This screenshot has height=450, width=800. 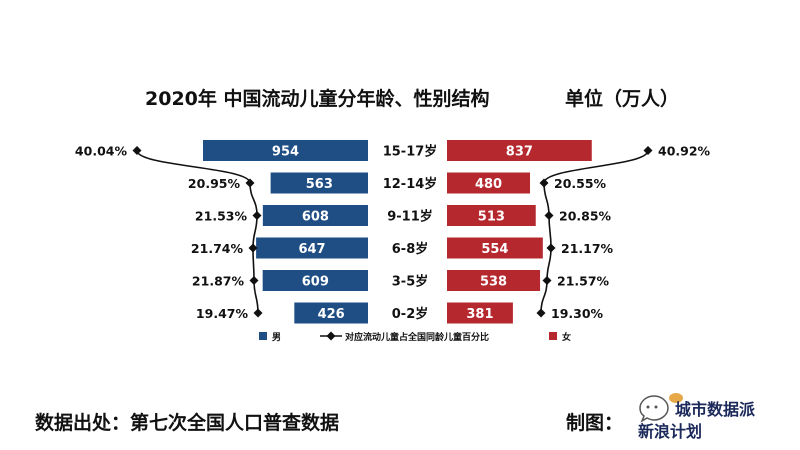 What do you see at coordinates (197, 232) in the screenshot?
I see `male-pct-line` at bounding box center [197, 232].